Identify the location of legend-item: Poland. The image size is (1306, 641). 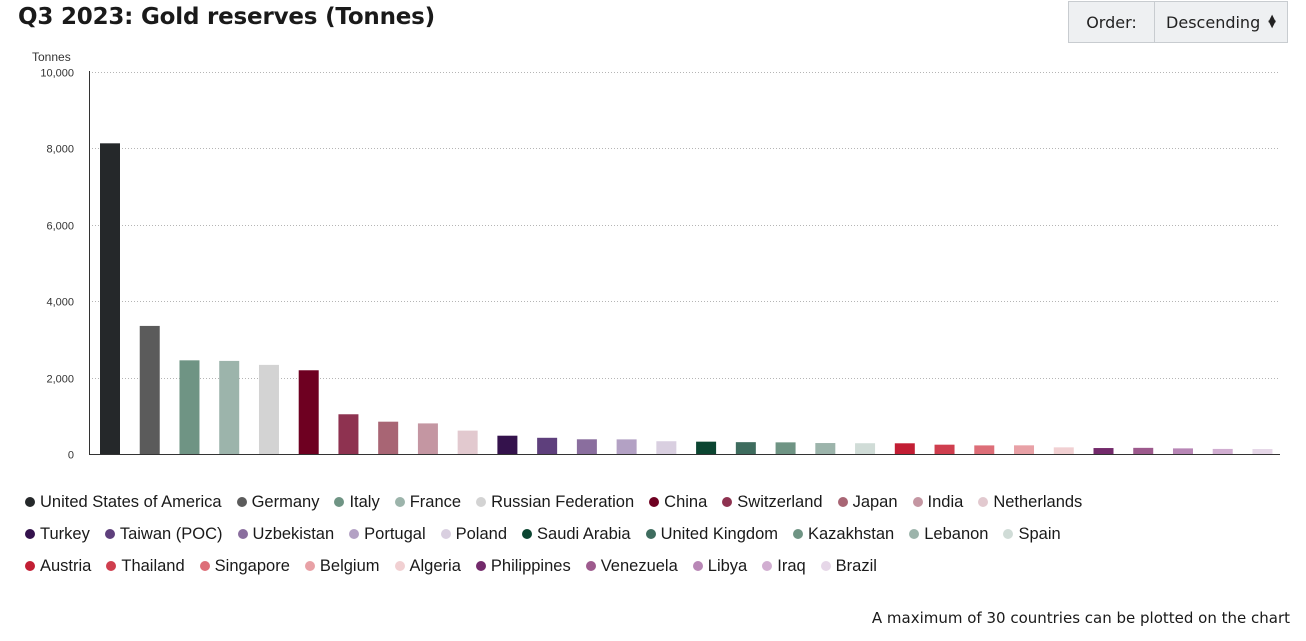
(473, 534).